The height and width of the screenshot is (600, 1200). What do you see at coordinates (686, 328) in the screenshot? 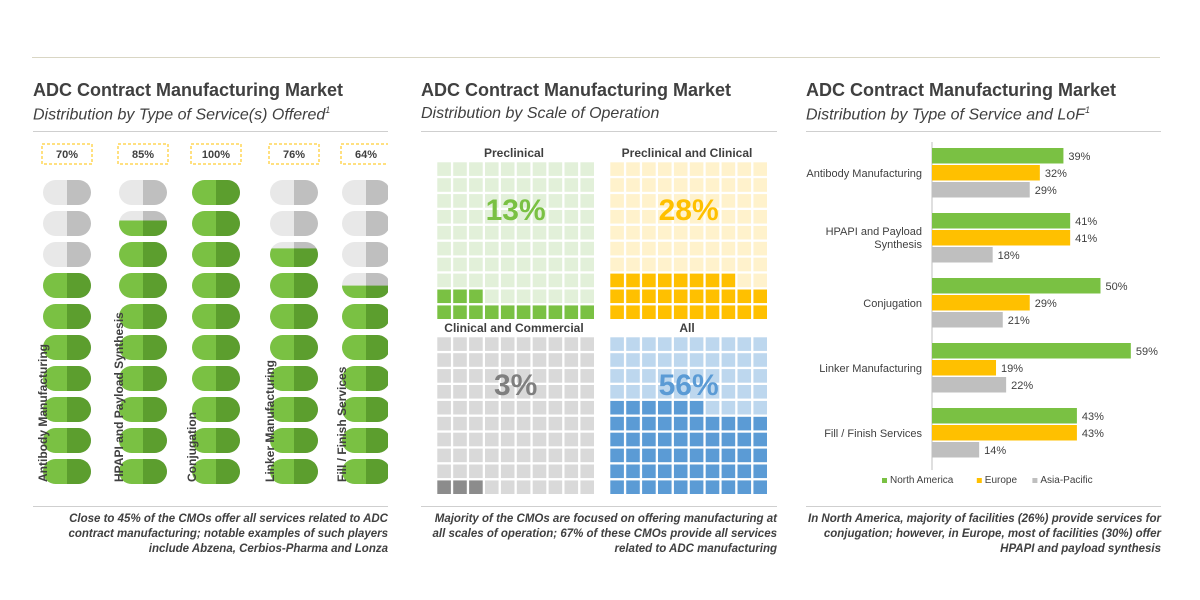
I see `quadrant-title: All` at bounding box center [686, 328].